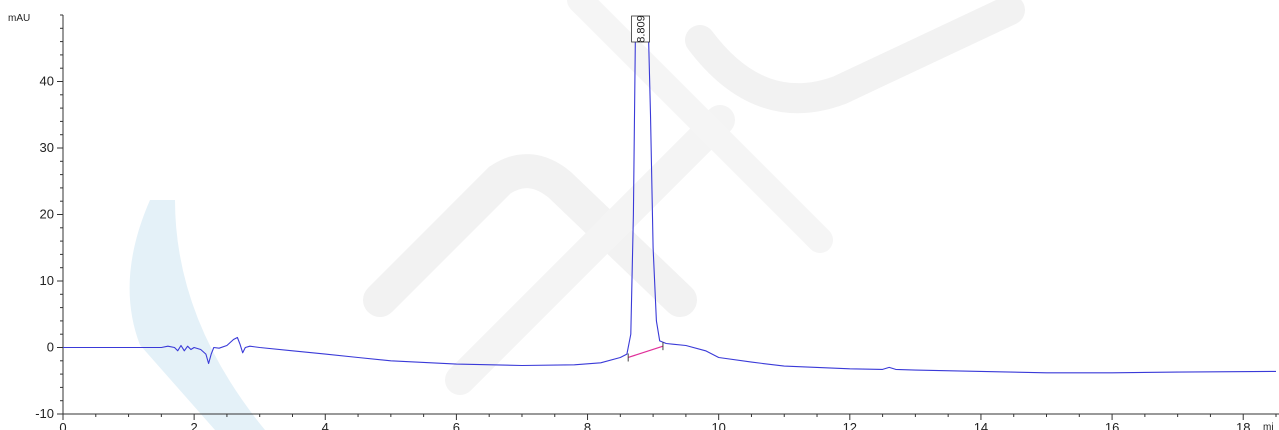  What do you see at coordinates (456, 425) in the screenshot?
I see `x-tick-label: 6` at bounding box center [456, 425].